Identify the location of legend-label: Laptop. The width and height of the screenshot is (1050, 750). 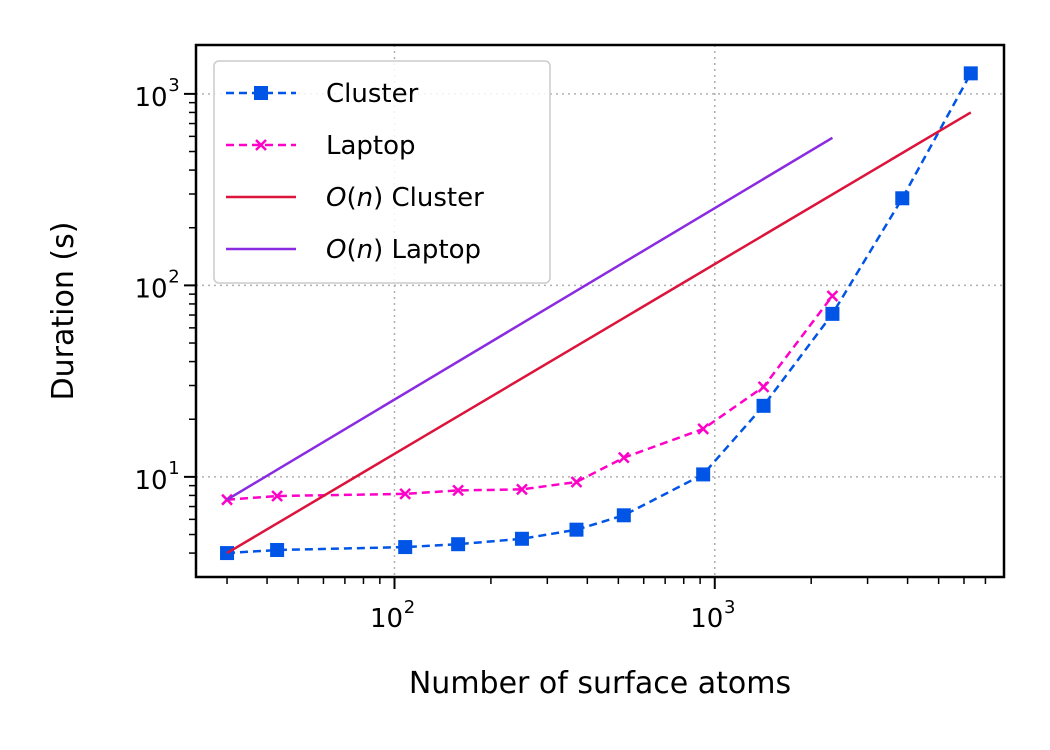
(371, 146).